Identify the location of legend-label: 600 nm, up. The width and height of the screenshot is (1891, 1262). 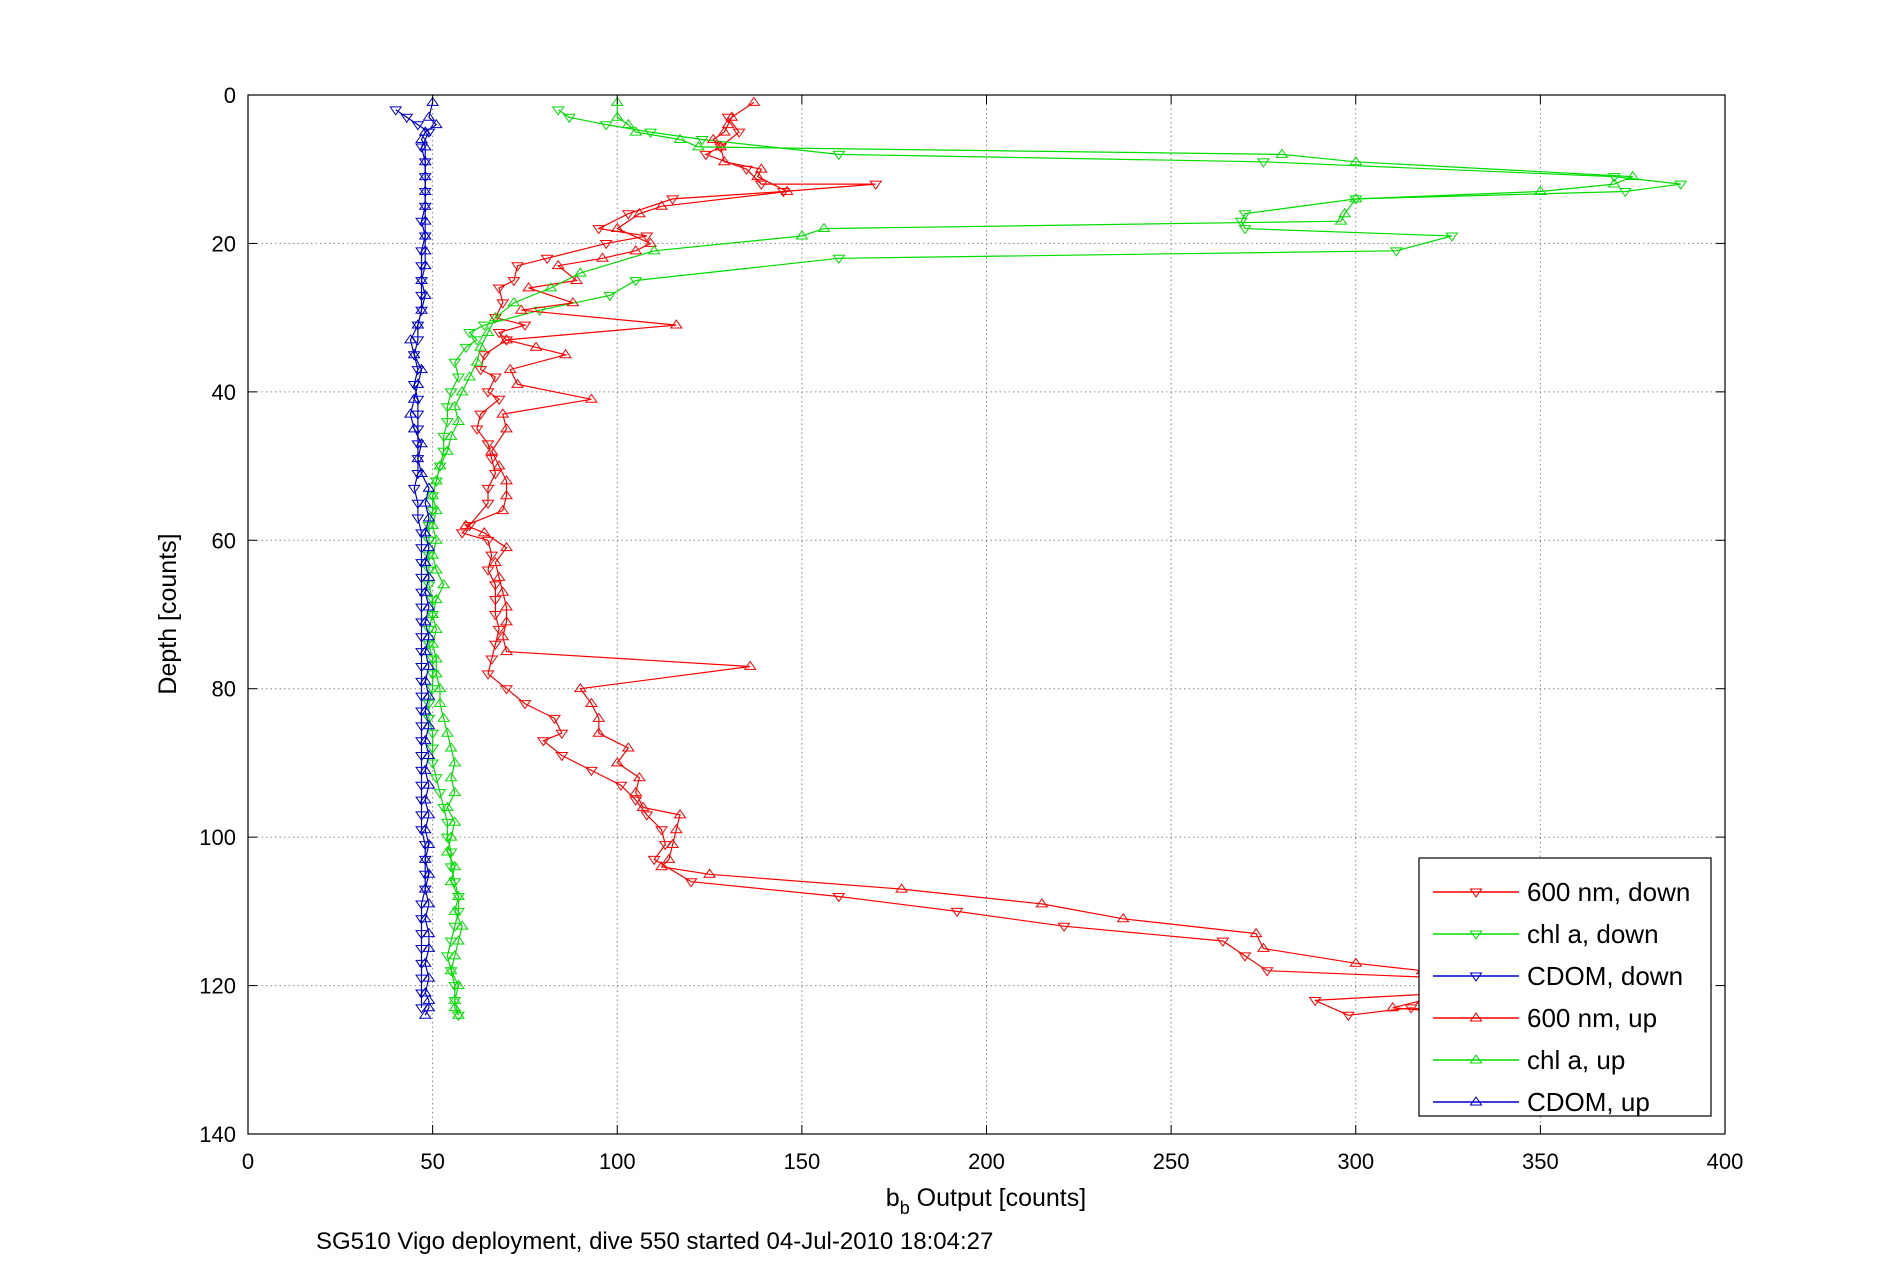
(1592, 1018).